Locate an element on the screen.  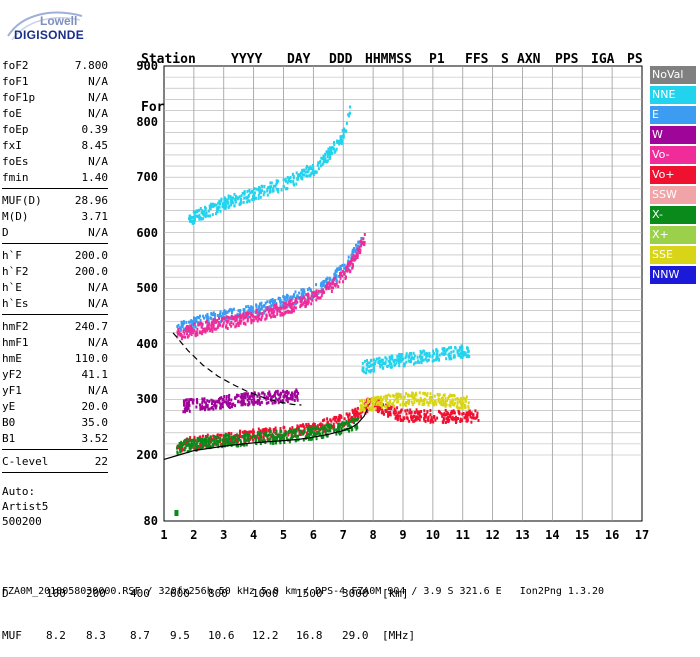
legend-entry-sse: SSE is located at coordinates (673, 255).